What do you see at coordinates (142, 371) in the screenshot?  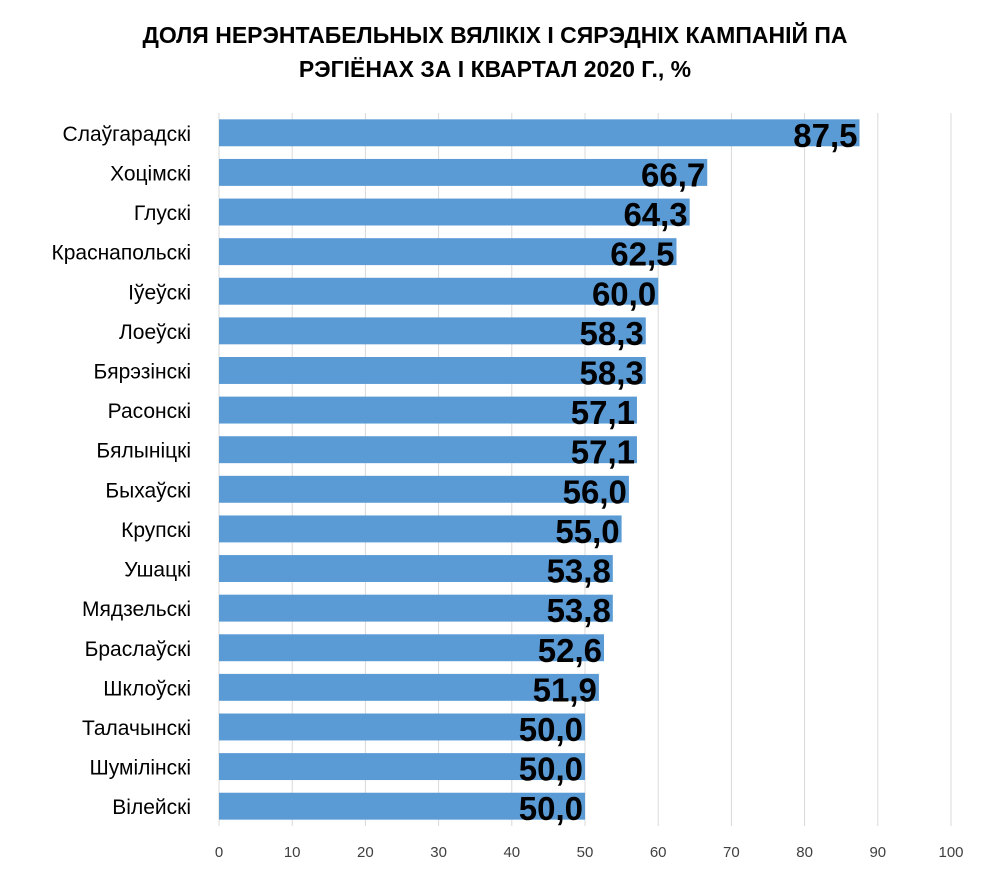 I see `category-label: Бярэзінскі` at bounding box center [142, 371].